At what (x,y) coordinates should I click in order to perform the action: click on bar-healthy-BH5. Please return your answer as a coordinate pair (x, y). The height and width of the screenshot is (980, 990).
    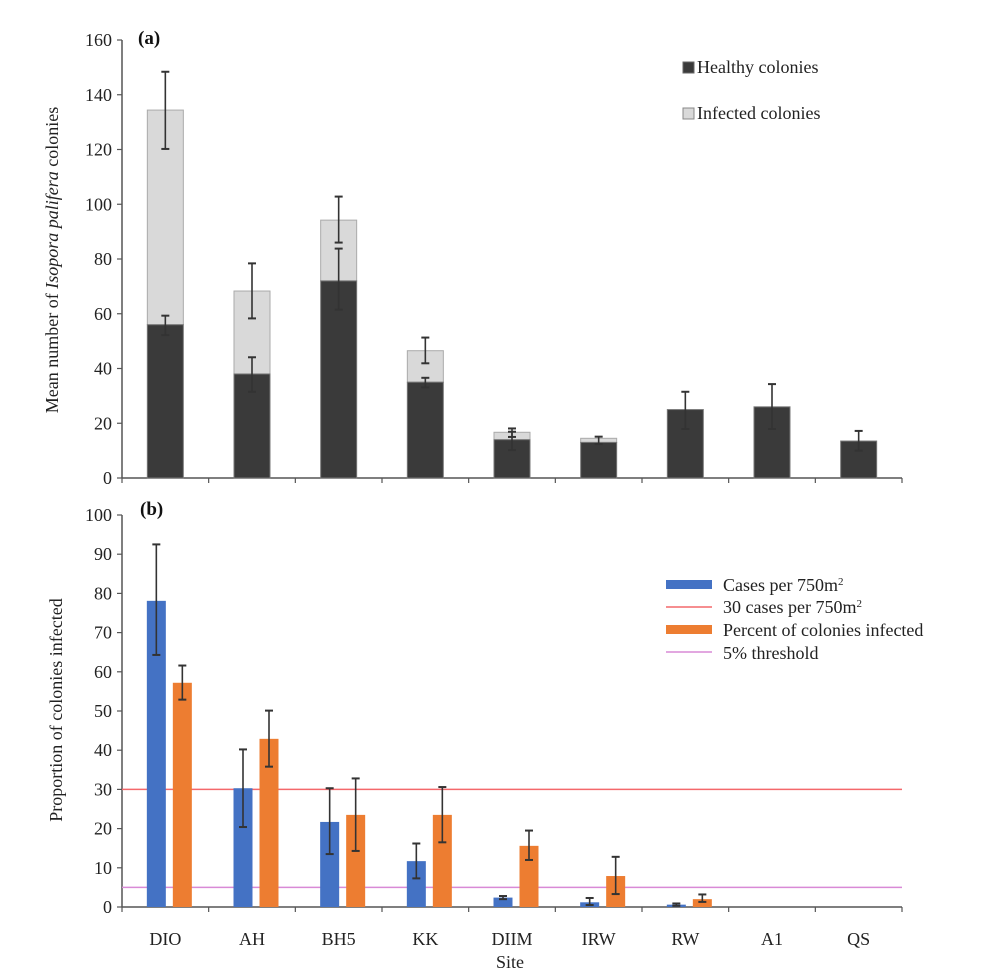
    Looking at the image, I should click on (339, 379).